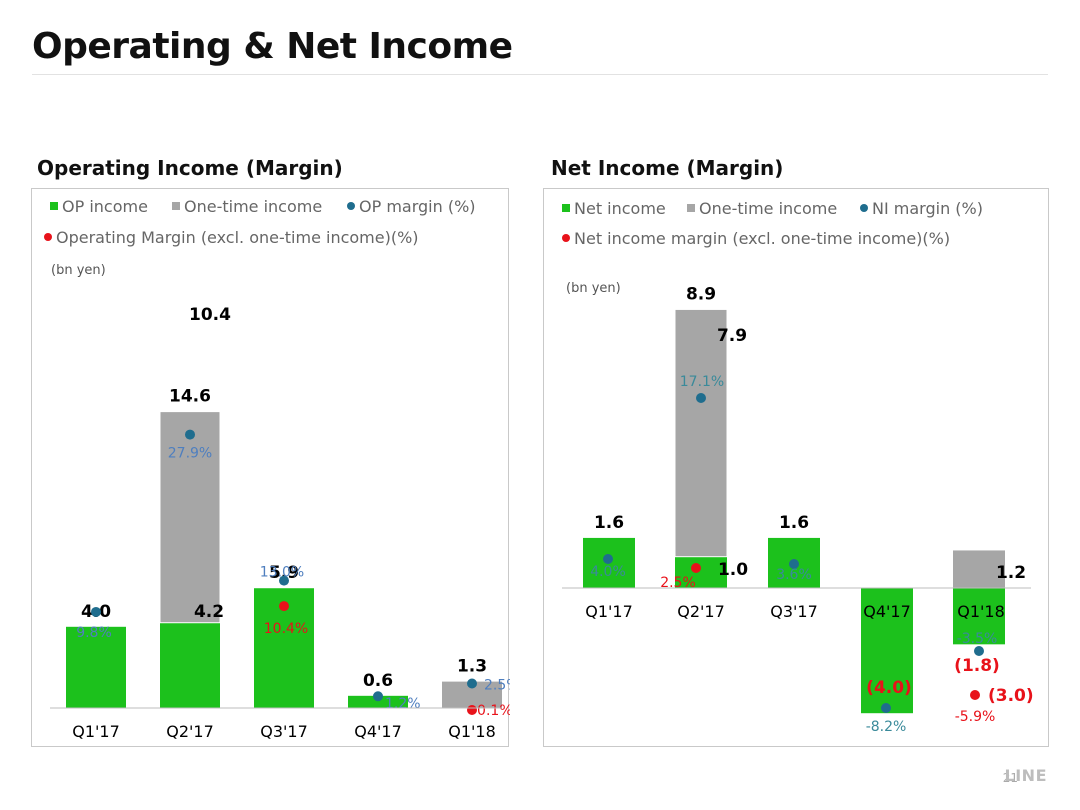 The image size is (1080, 810). Describe the element at coordinates (1011, 696) in the screenshot. I see `negative-value-label: (3.0)` at that location.